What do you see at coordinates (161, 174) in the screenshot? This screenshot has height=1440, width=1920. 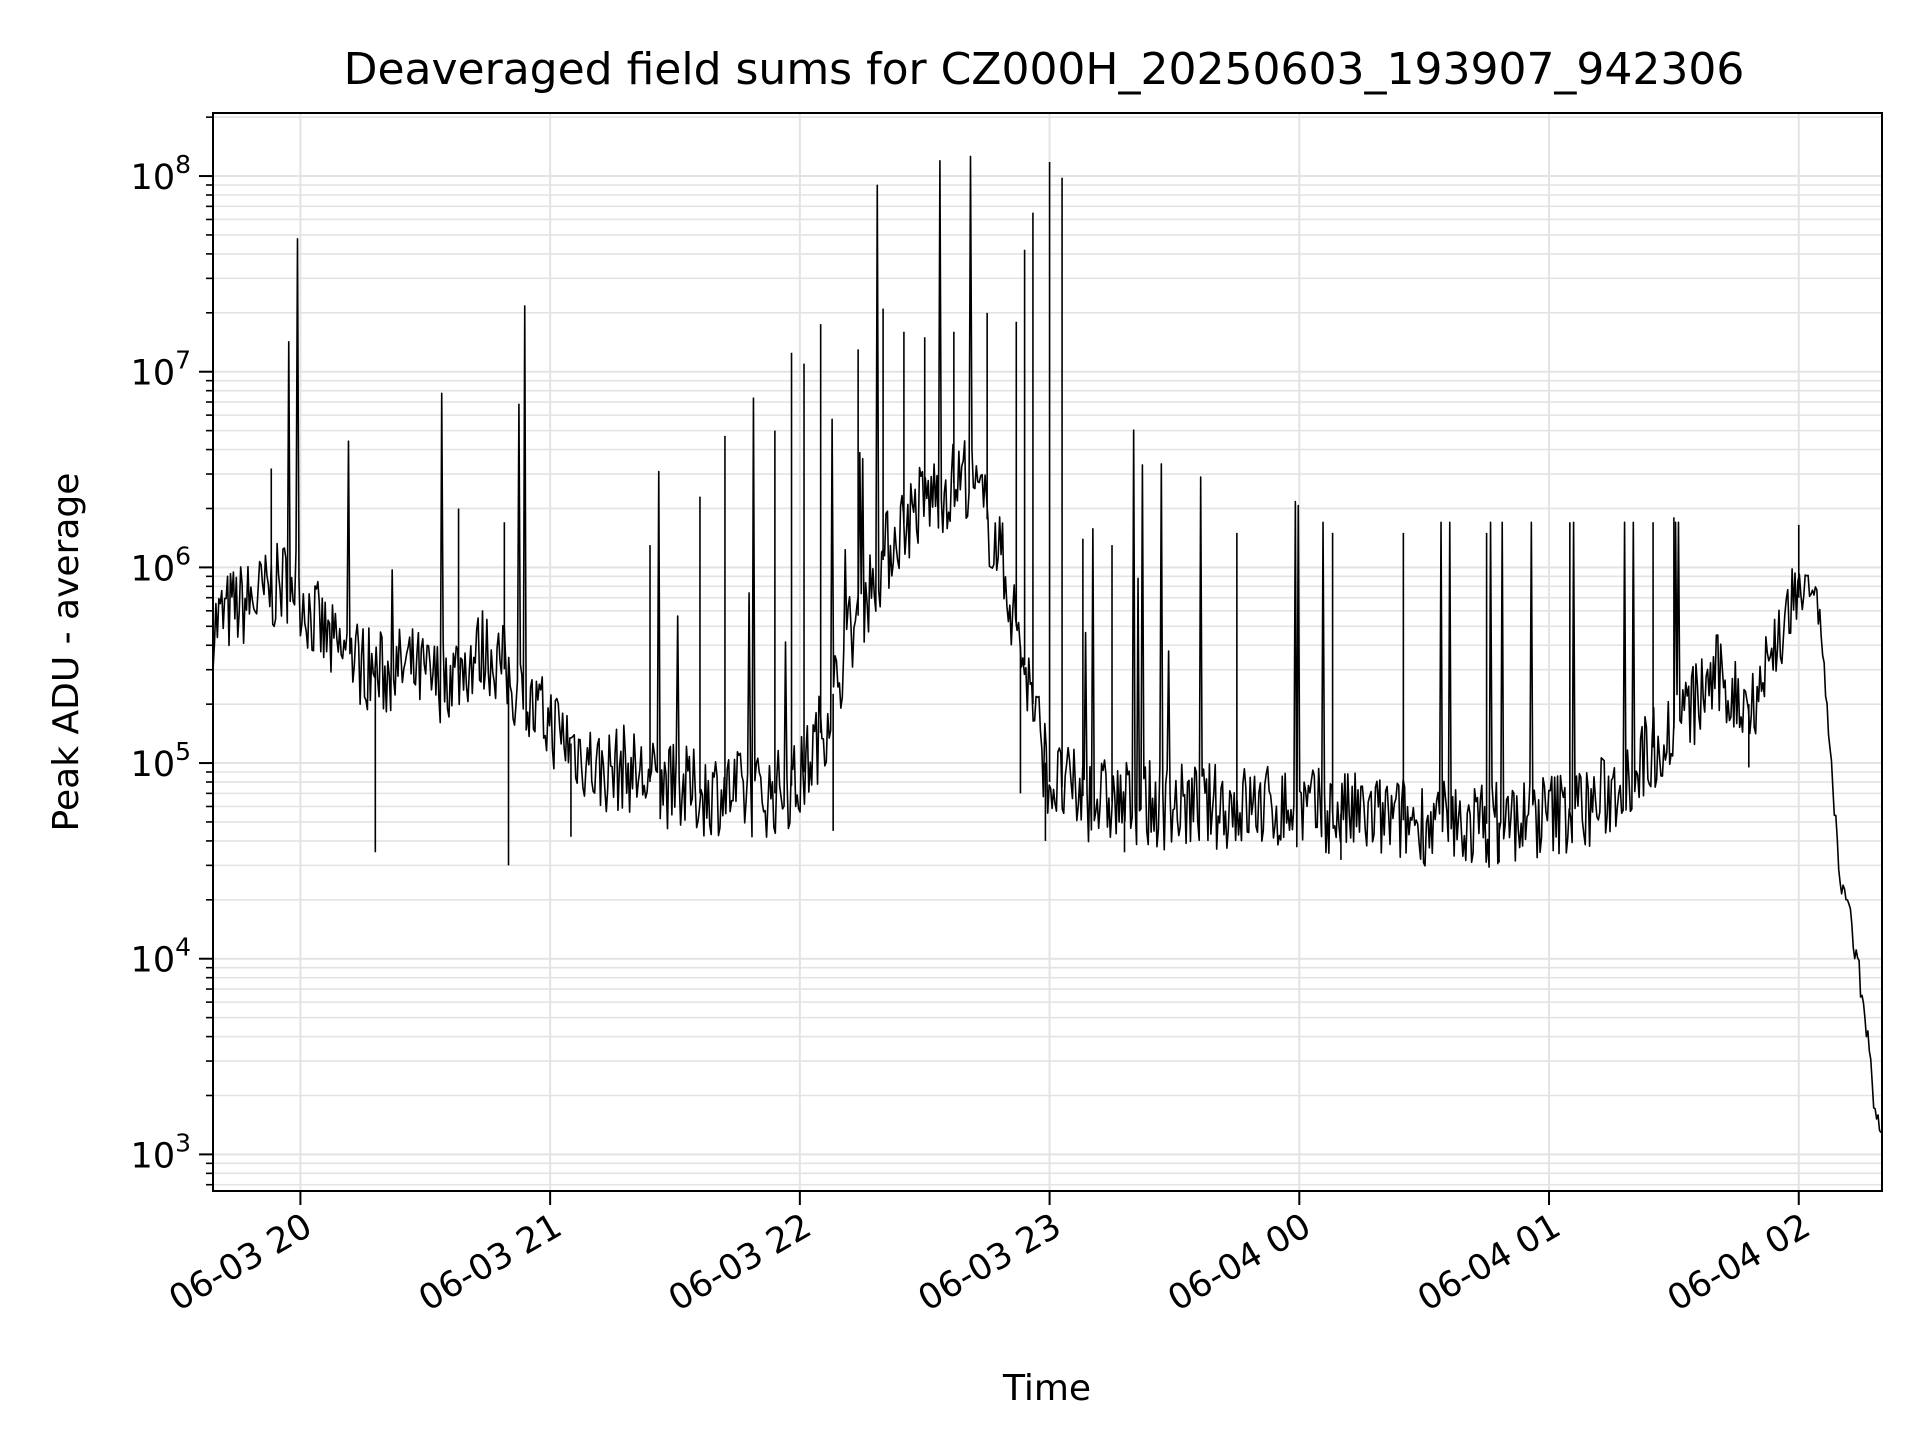 I see `y-tick-label: 10⁸` at bounding box center [161, 174].